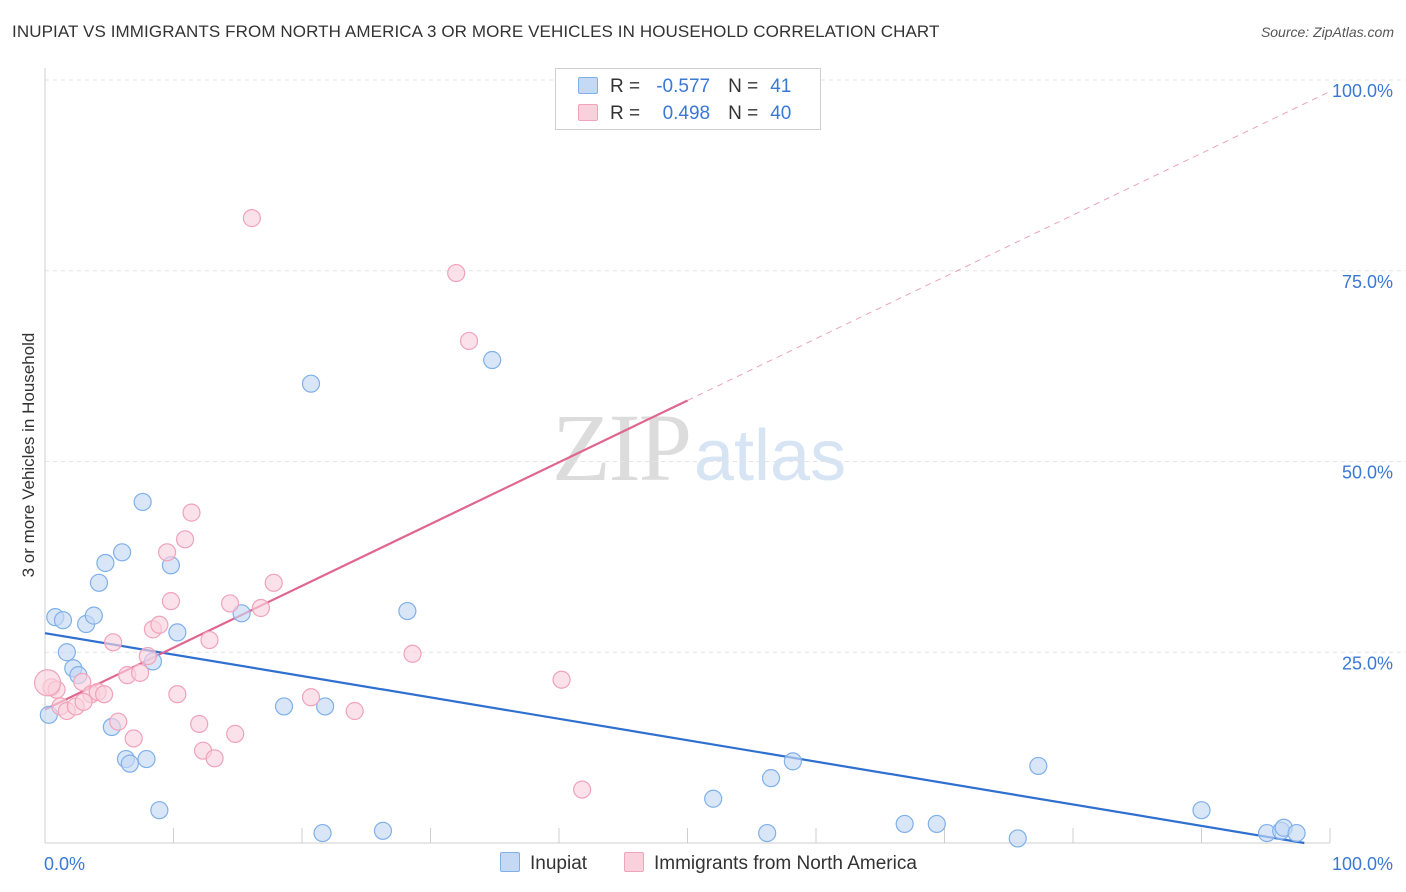 The image size is (1406, 892). I want to click on watermark: ZIPatlas, so click(699, 448).